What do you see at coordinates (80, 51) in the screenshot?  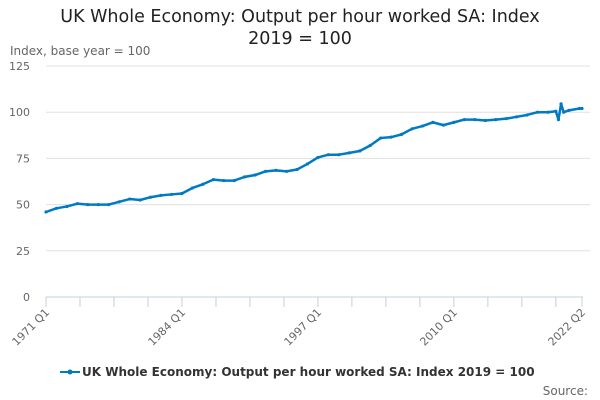 I see `y-axis-label: Index, base year = 100` at bounding box center [80, 51].